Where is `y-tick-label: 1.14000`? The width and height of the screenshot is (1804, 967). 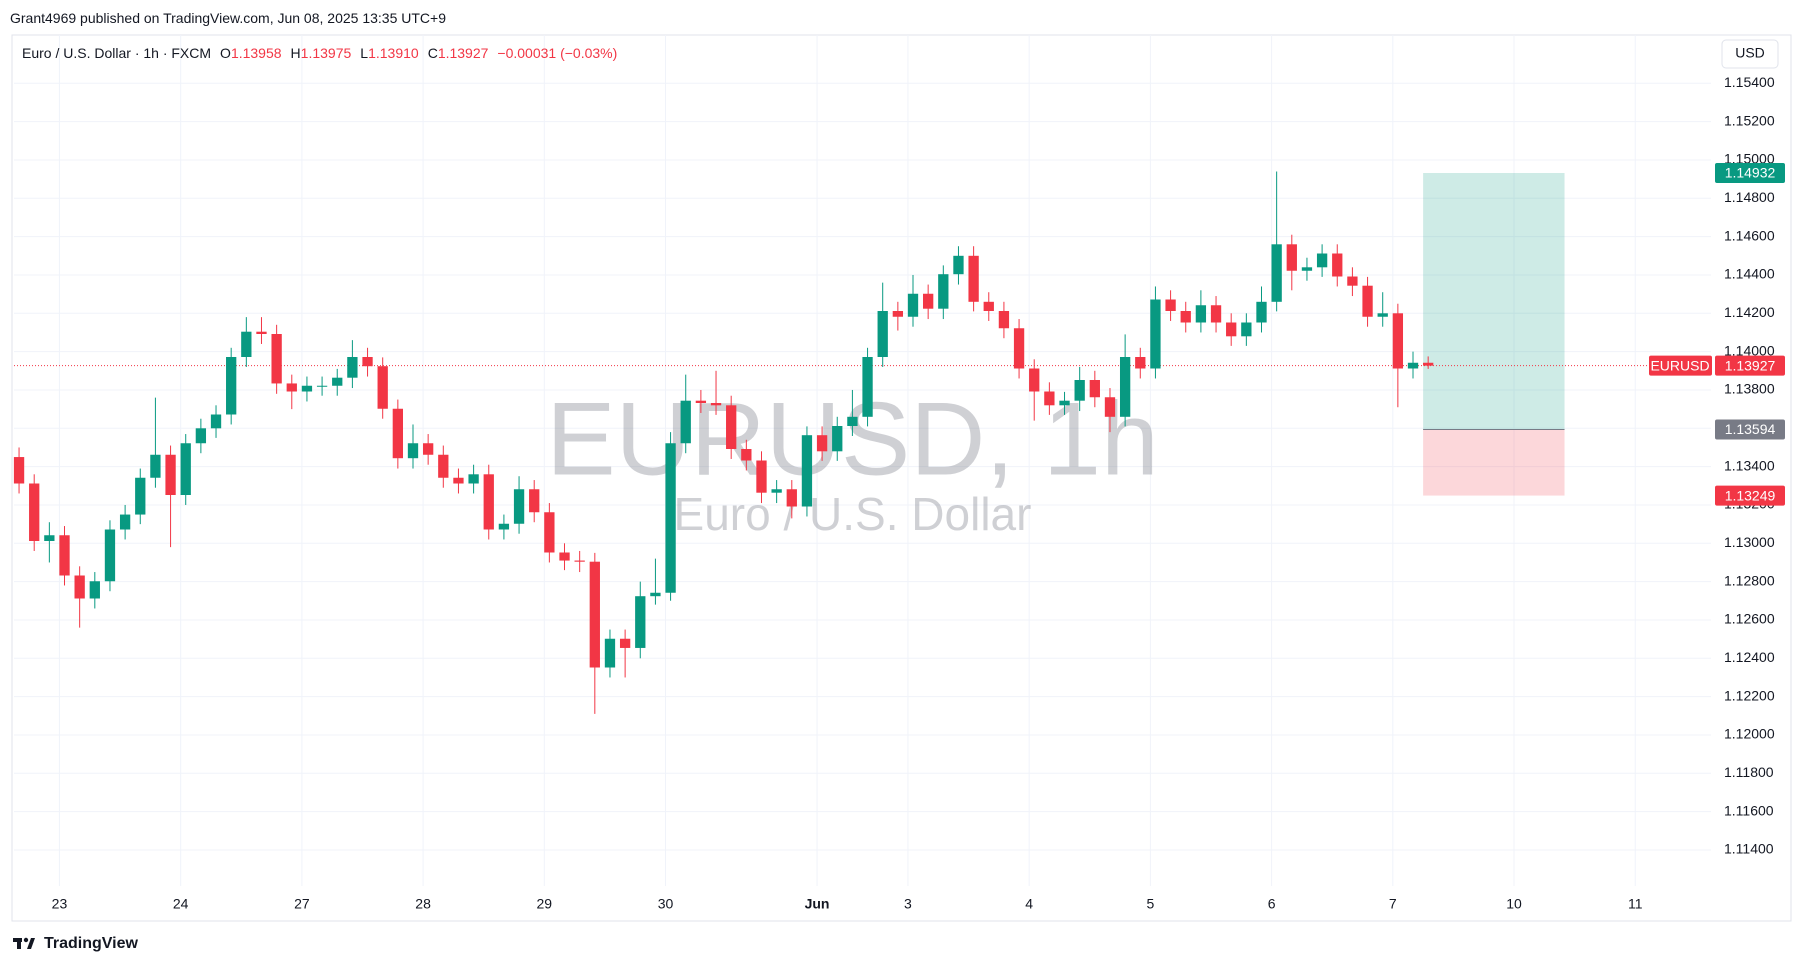 y-tick-label: 1.14000 is located at coordinates (1749, 350).